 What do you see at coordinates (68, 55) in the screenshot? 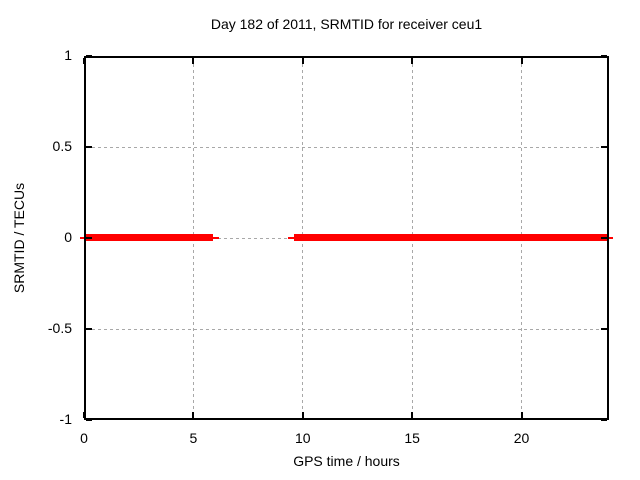
I see `y-tick-label: 1` at bounding box center [68, 55].